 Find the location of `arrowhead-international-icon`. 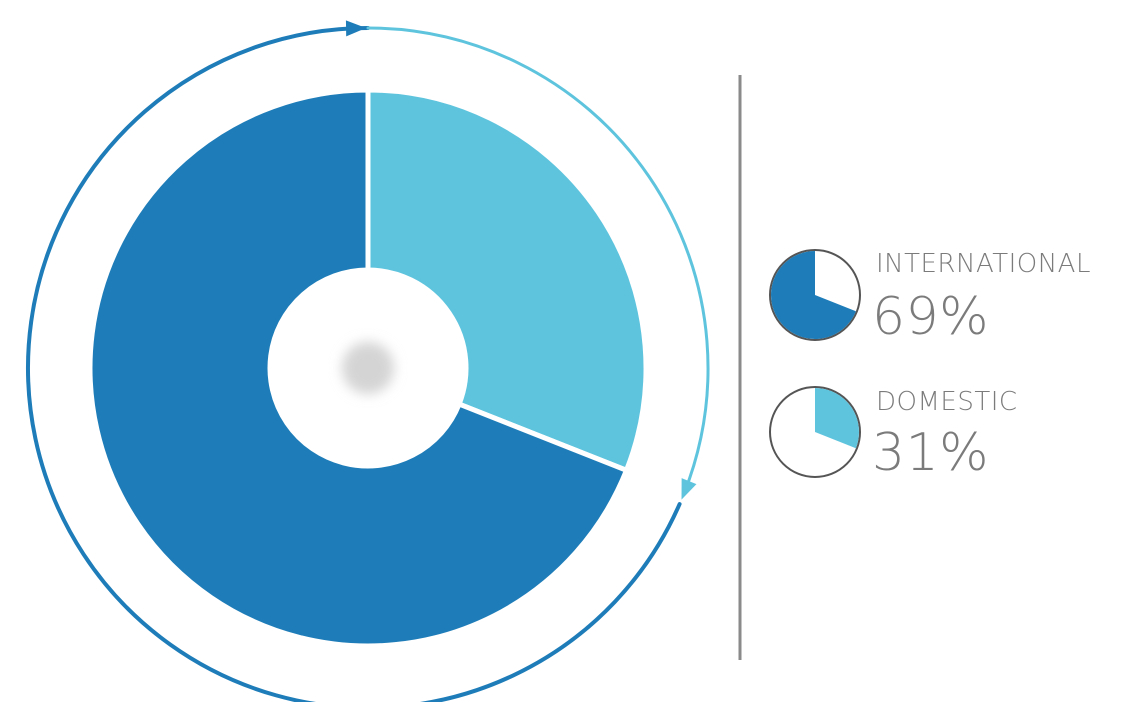

arrowhead-international-icon is located at coordinates (356, 28).